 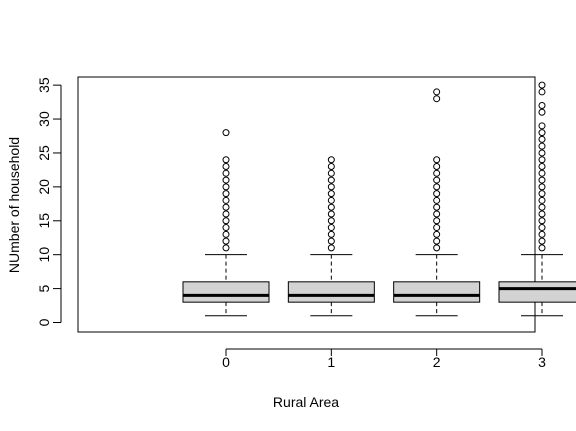 I want to click on x-axis: 0 1 2 3, so click(x=384, y=359).